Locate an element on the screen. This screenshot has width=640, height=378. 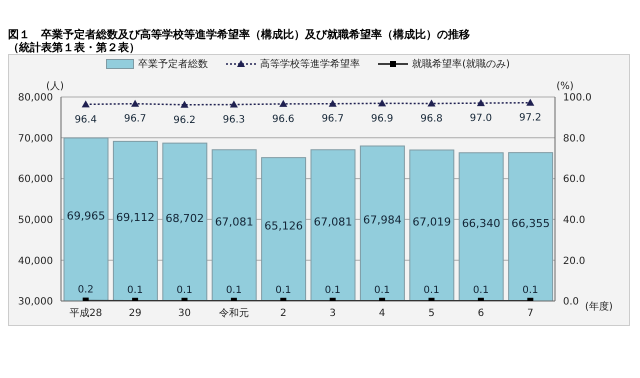
data-label: 96.3 is located at coordinates (234, 120).